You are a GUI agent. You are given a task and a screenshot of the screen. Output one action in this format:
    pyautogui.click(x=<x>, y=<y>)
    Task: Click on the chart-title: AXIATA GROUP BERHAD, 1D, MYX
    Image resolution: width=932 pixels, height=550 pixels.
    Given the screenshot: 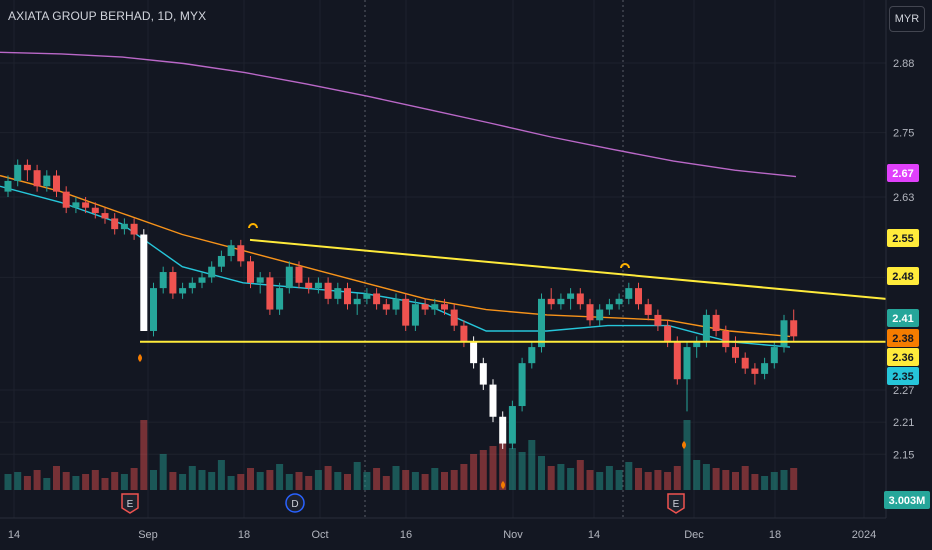 What is the action you would take?
    pyautogui.click(x=107, y=16)
    